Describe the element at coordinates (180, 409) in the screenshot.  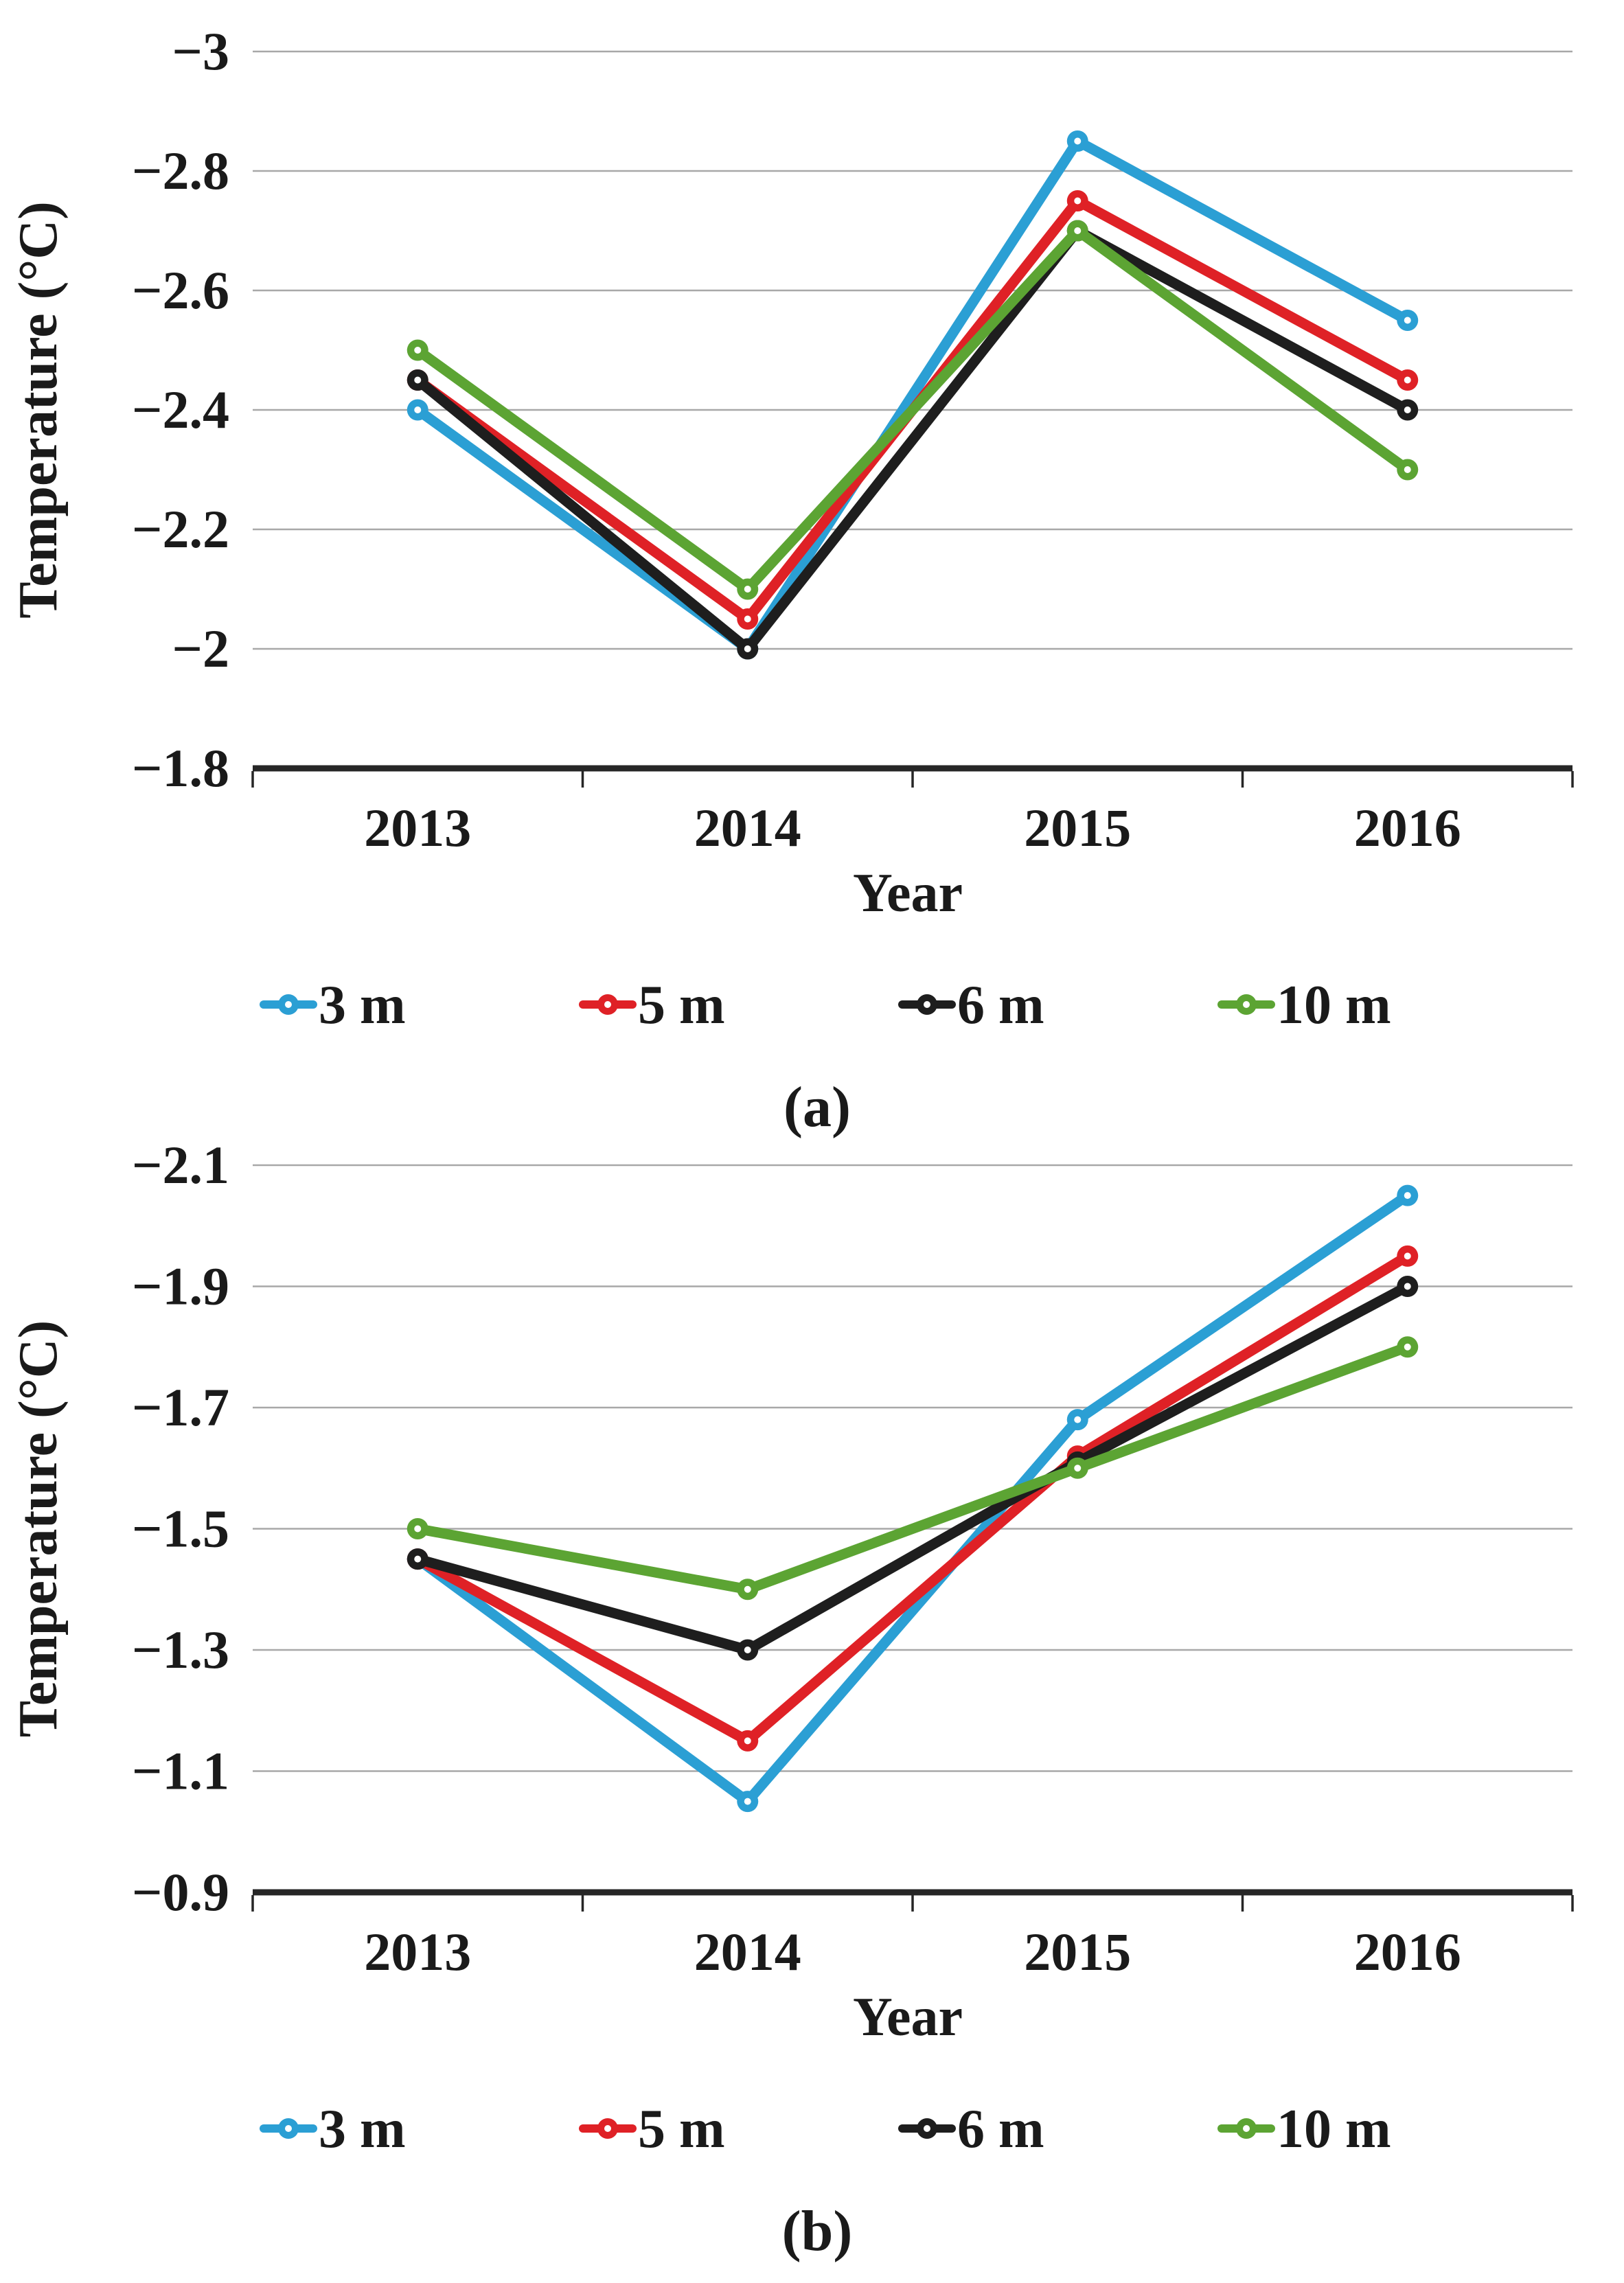
I see `y-tick-label: −2.4` at that location.